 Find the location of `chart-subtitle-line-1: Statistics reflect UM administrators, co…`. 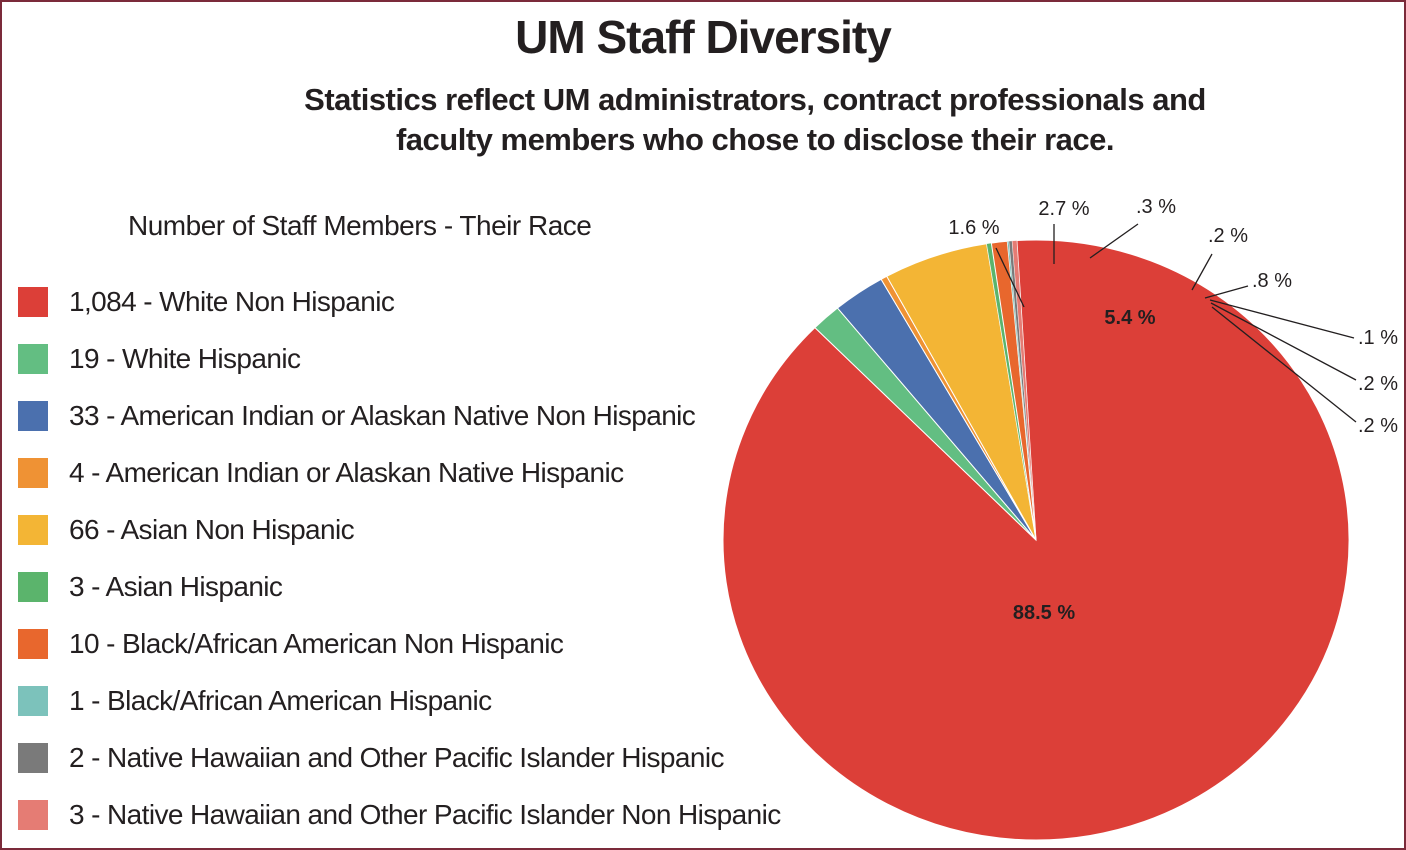

chart-subtitle-line-1: Statistics reflect UM administrators, co… is located at coordinates (755, 99).